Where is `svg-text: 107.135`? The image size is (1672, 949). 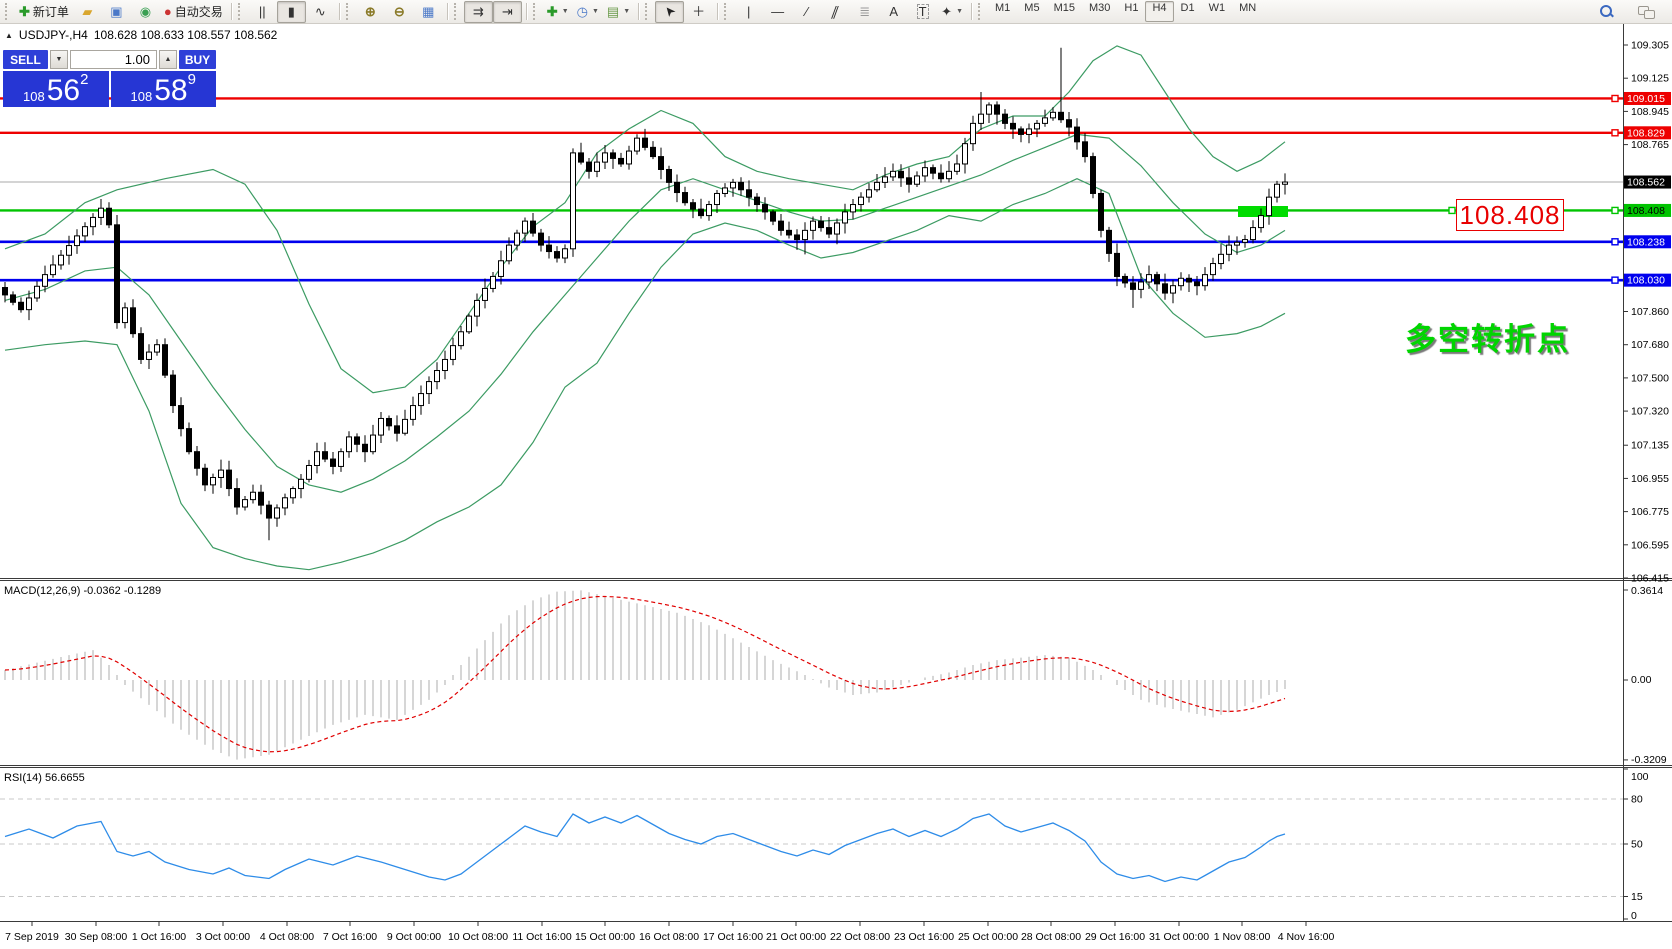
svg-text: 107.135 is located at coordinates (1650, 446).